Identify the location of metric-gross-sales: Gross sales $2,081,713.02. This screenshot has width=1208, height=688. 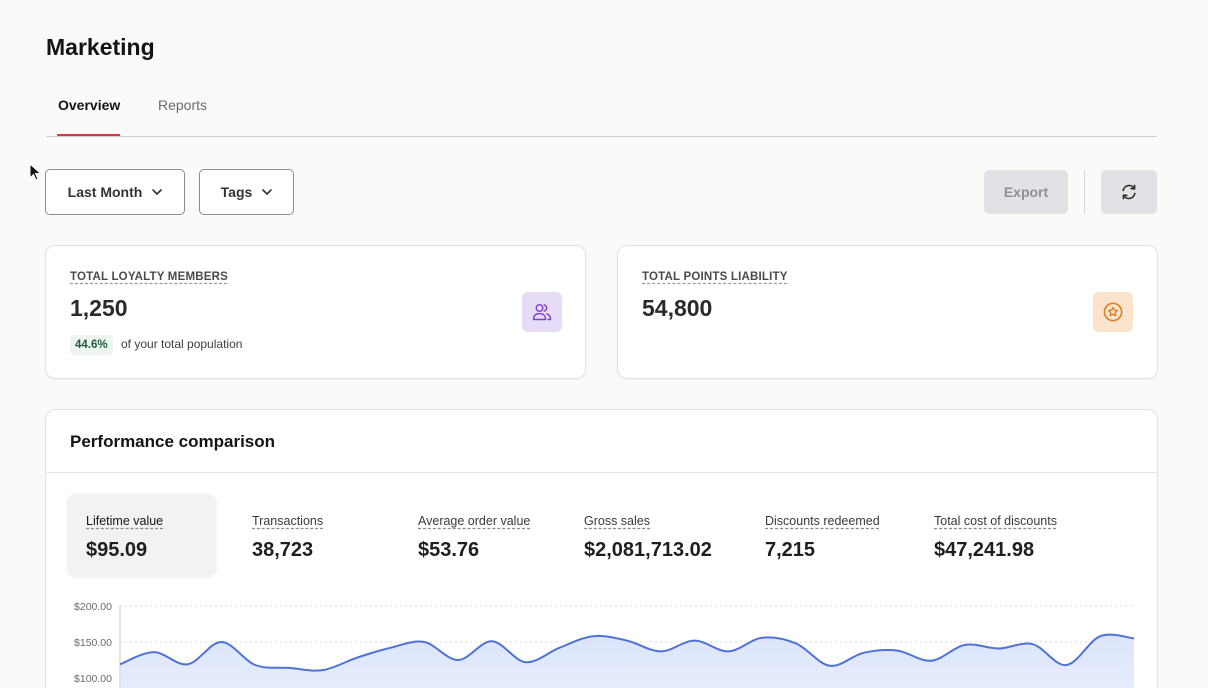
(648, 537).